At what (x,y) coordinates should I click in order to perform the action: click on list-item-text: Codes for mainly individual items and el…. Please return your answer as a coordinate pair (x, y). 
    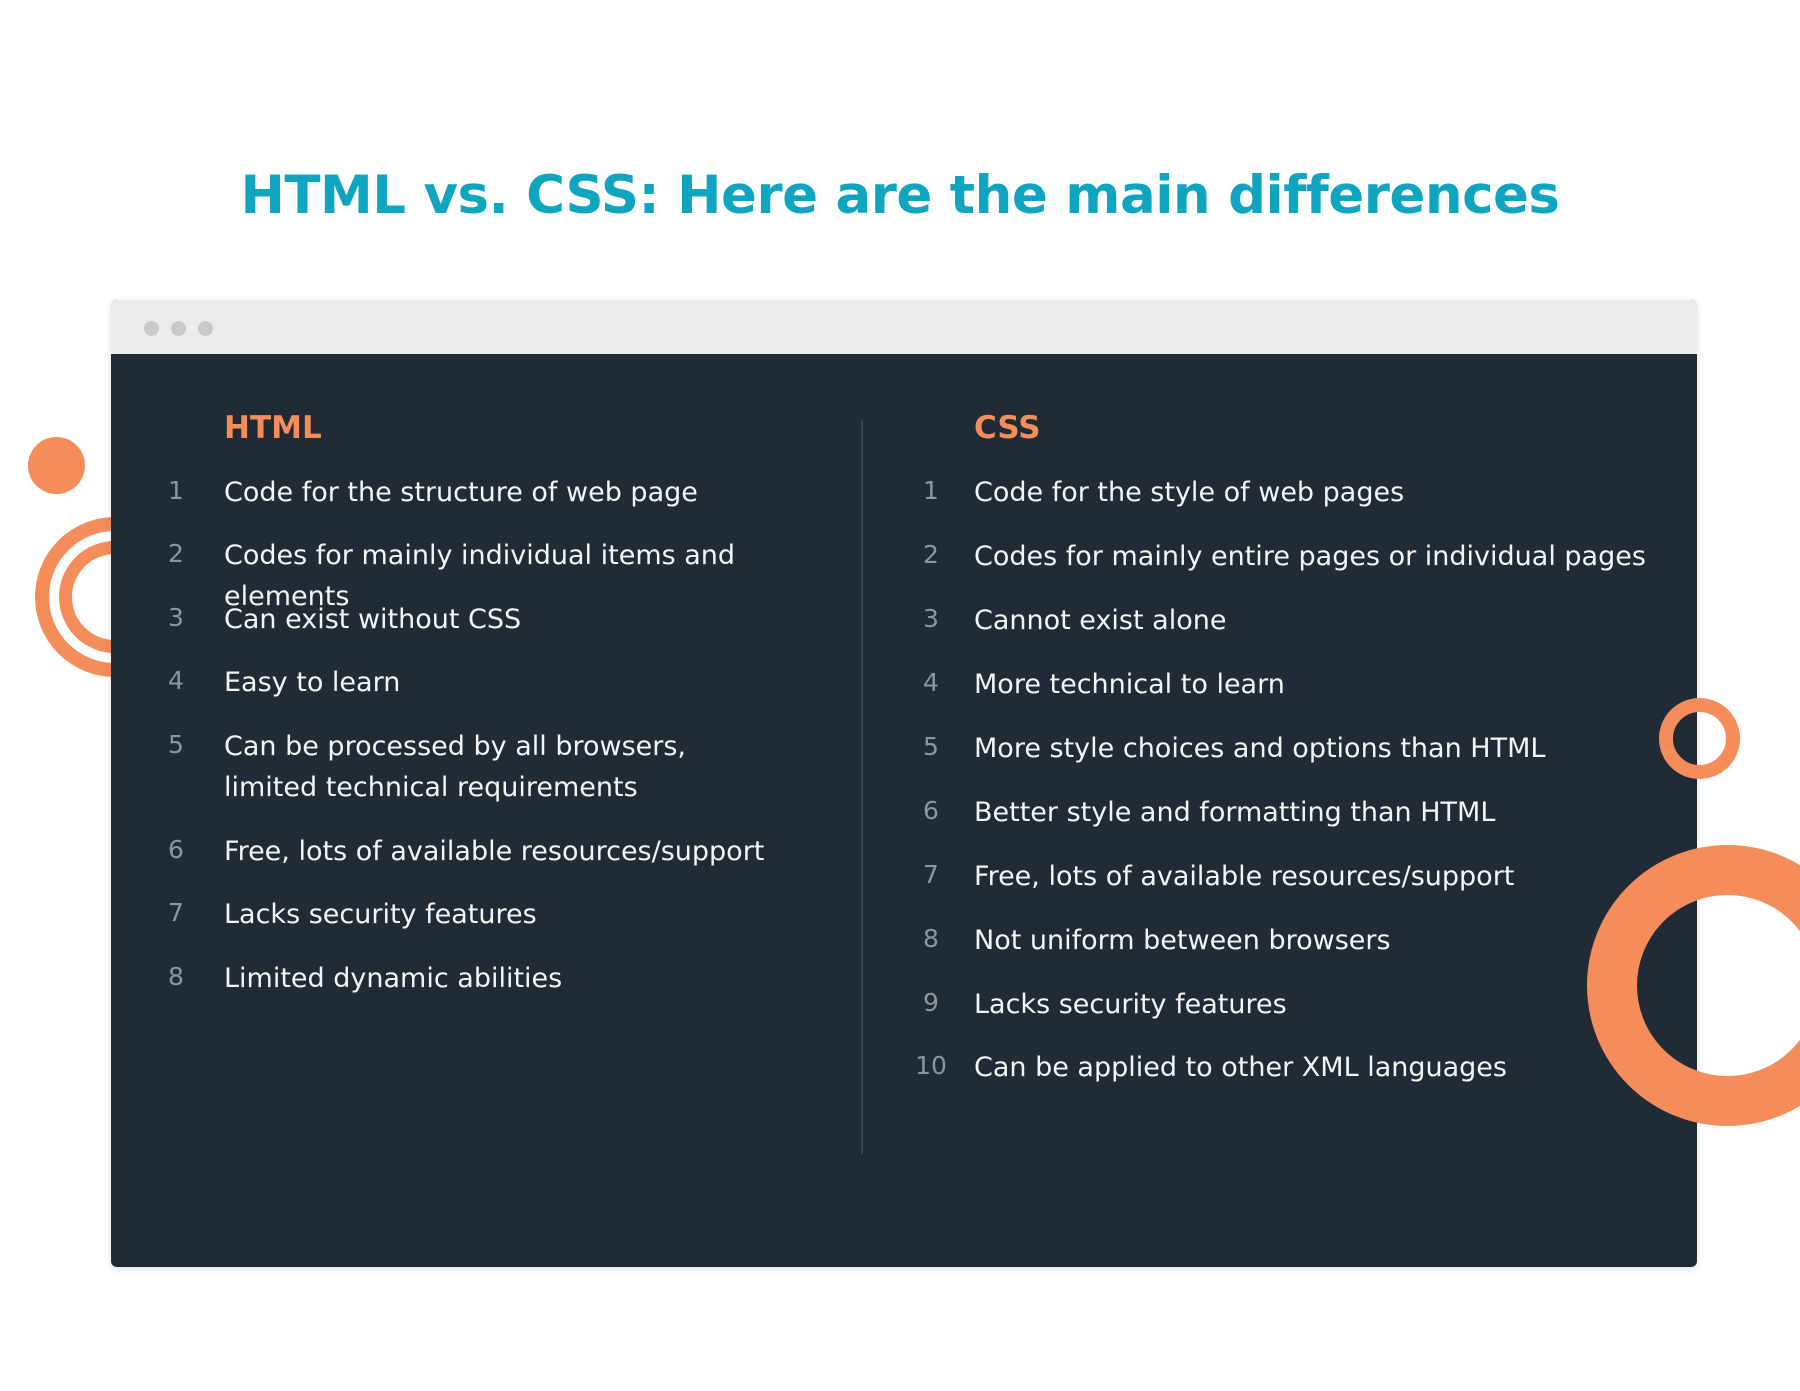
    Looking at the image, I should click on (480, 576).